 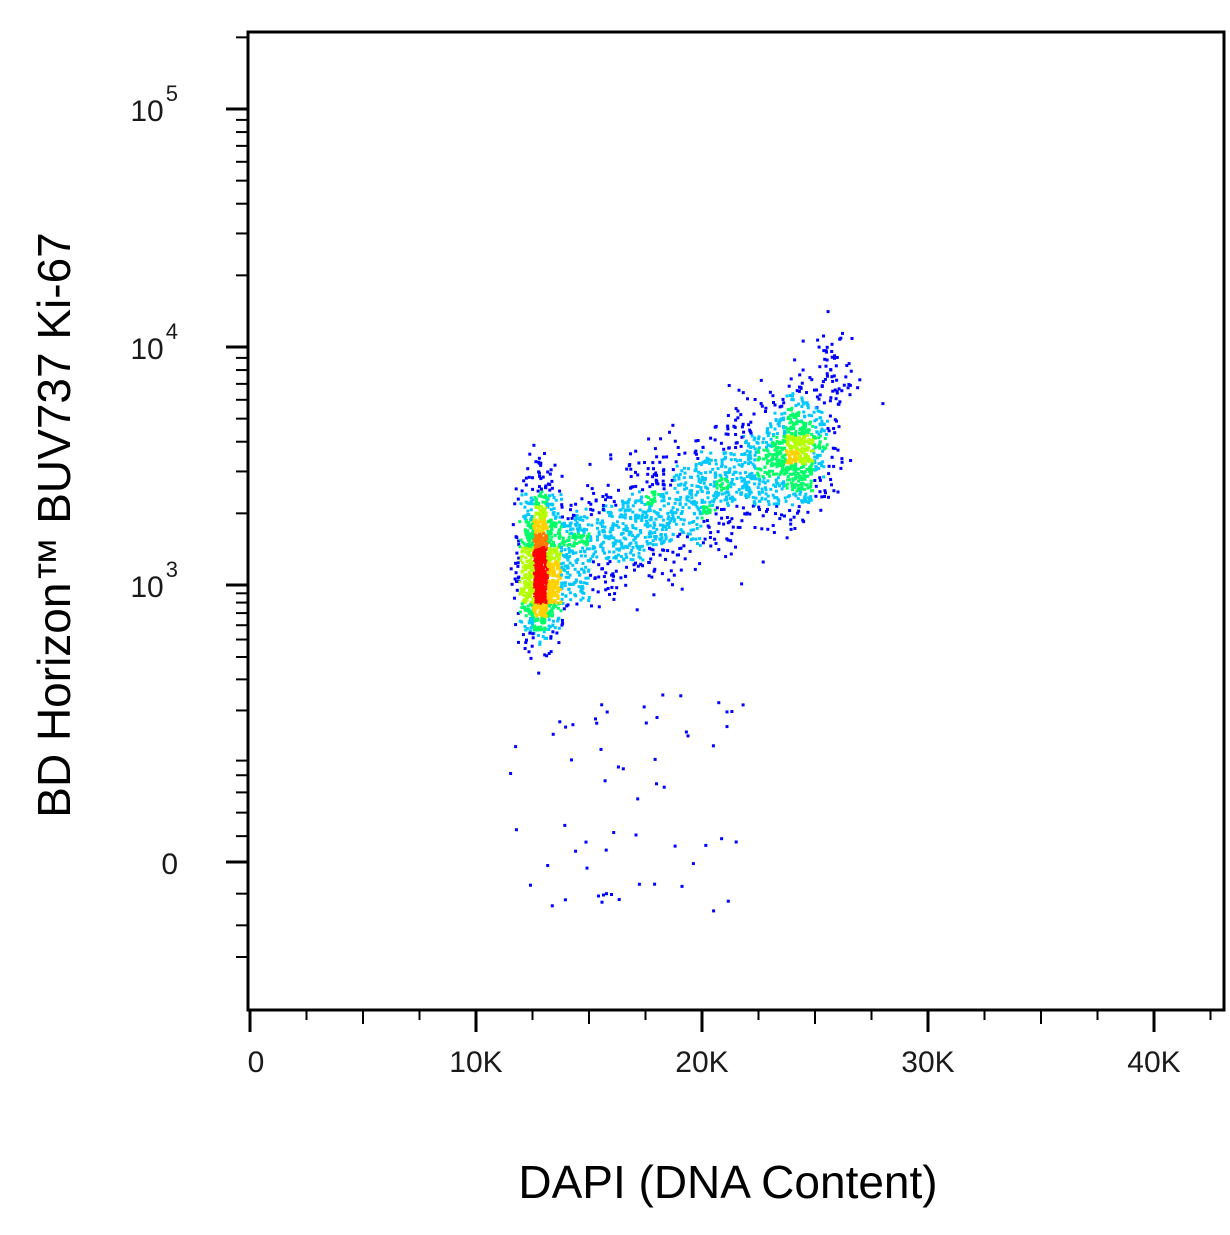 What do you see at coordinates (714, 1062) in the screenshot?
I see `x-axis-tick-labels: 0 10K 20K 30K 40K` at bounding box center [714, 1062].